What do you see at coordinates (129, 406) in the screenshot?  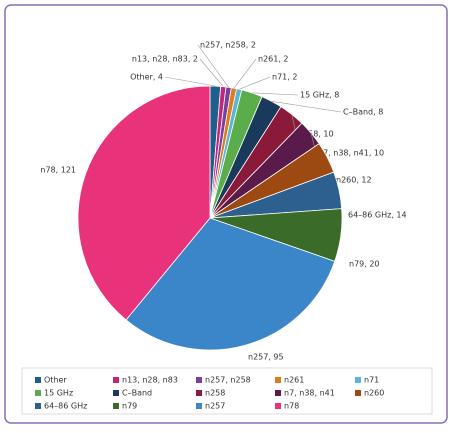 I see `legend-label: n79` at bounding box center [129, 406].